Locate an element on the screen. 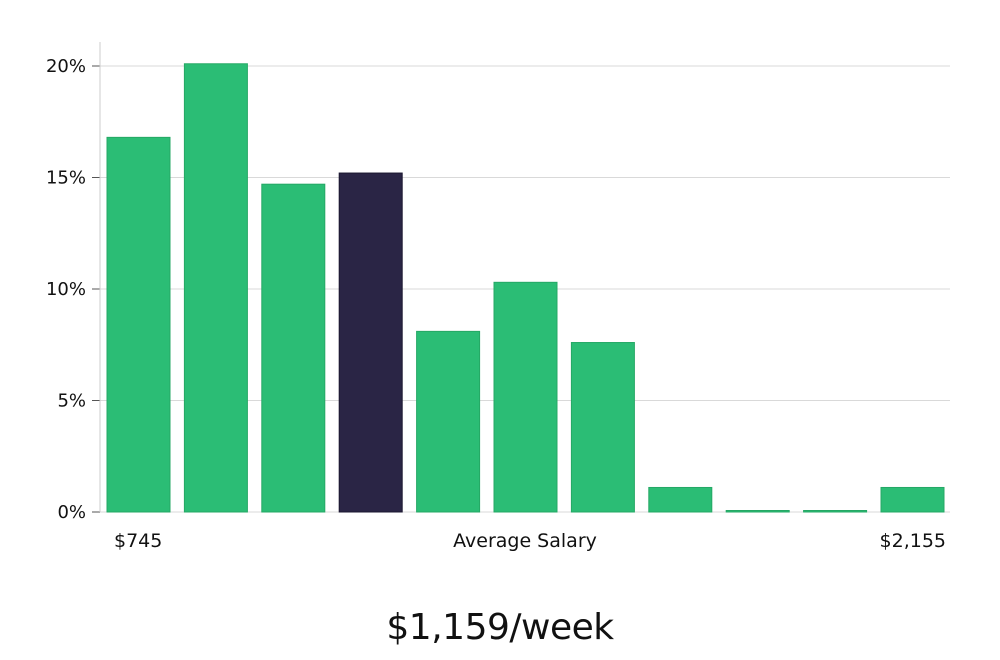 This screenshot has width=1000, height=660. x-min-label: $745 is located at coordinates (138, 541).